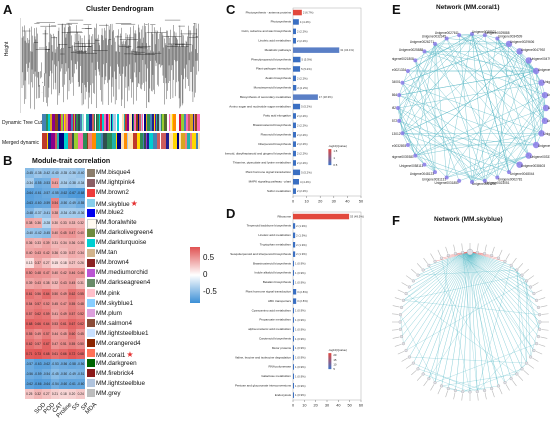 The width and height of the screenshot is (550, 423). Describe the element at coordinates (540, 59) in the screenshot. I see `network-node-label: Unigene0047993` at that location.